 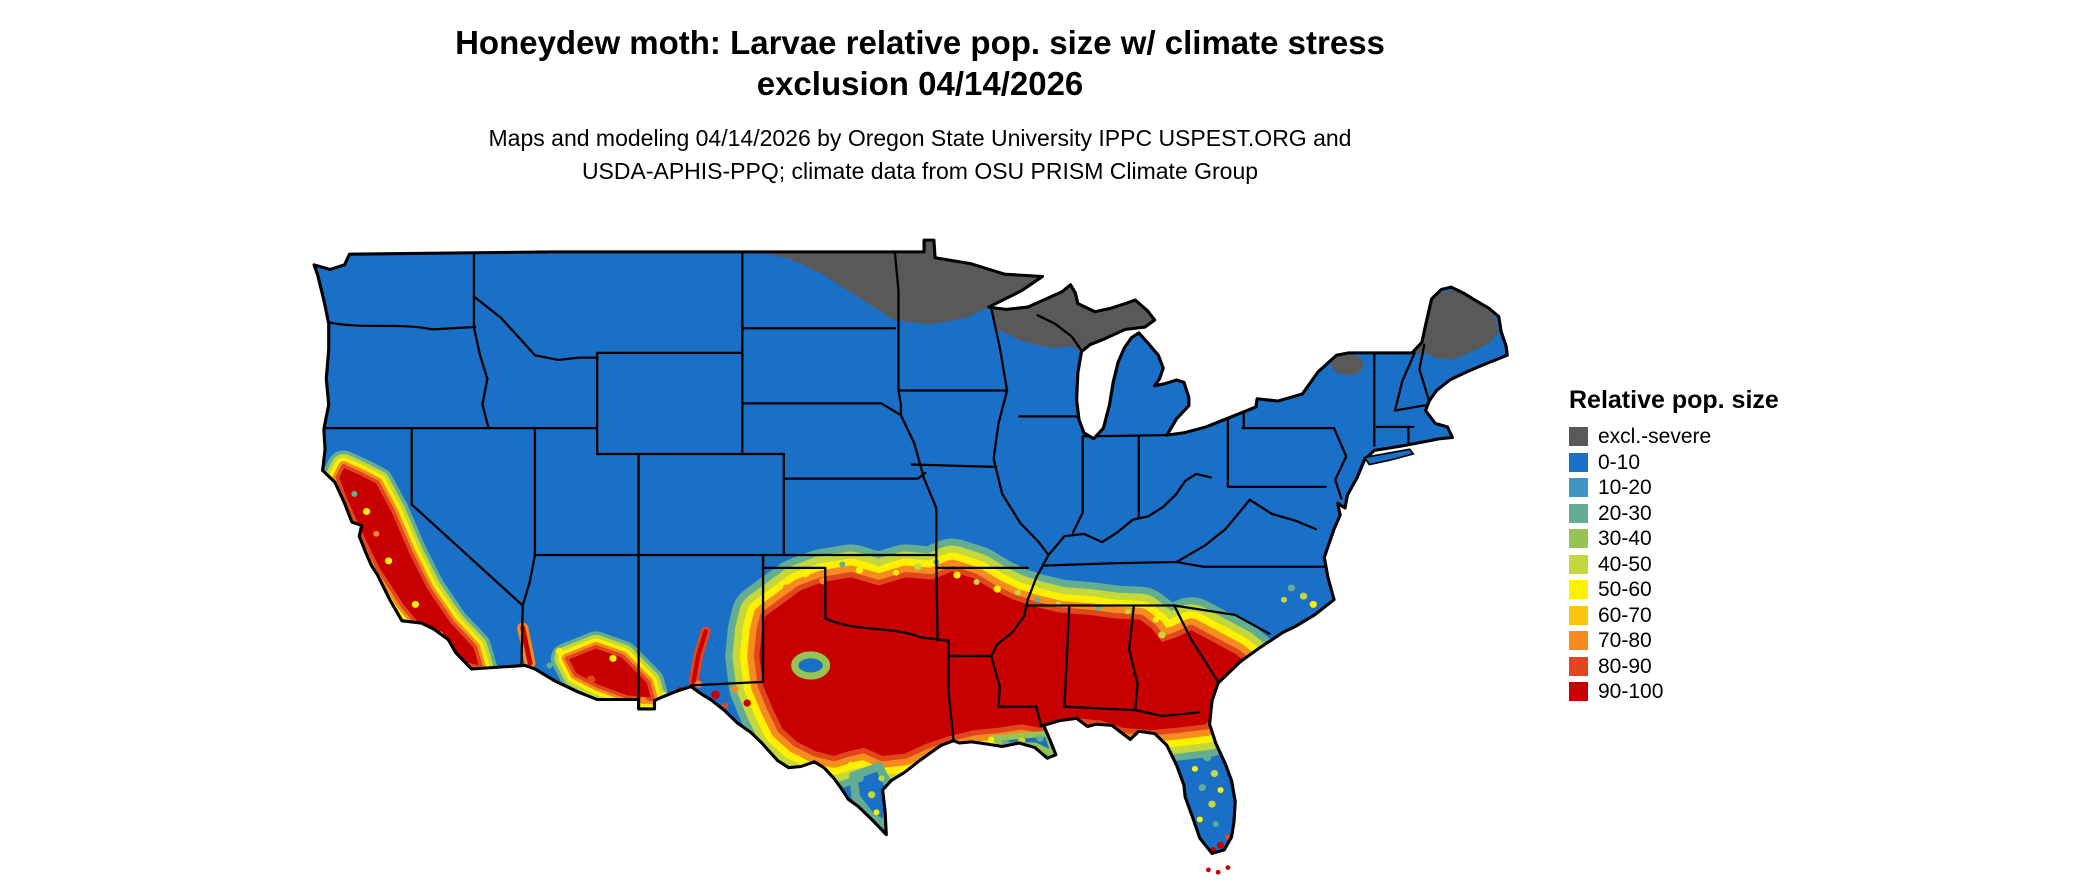 I want to click on legend-label: 40-50, so click(x=1625, y=564).